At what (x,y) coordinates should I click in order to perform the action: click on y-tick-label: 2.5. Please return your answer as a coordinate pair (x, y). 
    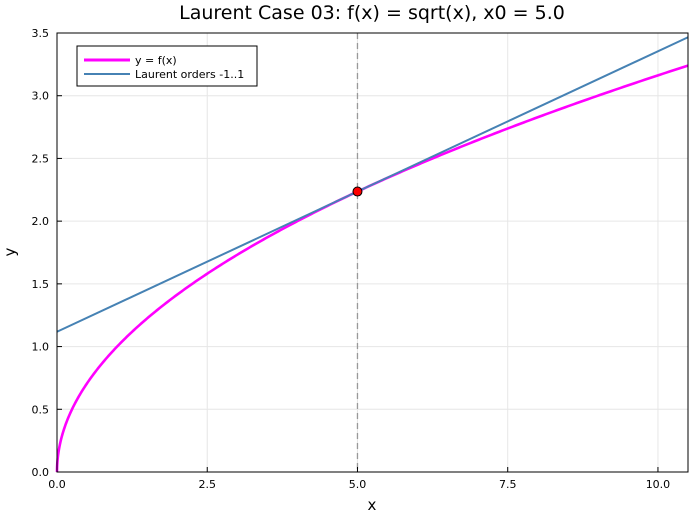
    Looking at the image, I should click on (41, 158).